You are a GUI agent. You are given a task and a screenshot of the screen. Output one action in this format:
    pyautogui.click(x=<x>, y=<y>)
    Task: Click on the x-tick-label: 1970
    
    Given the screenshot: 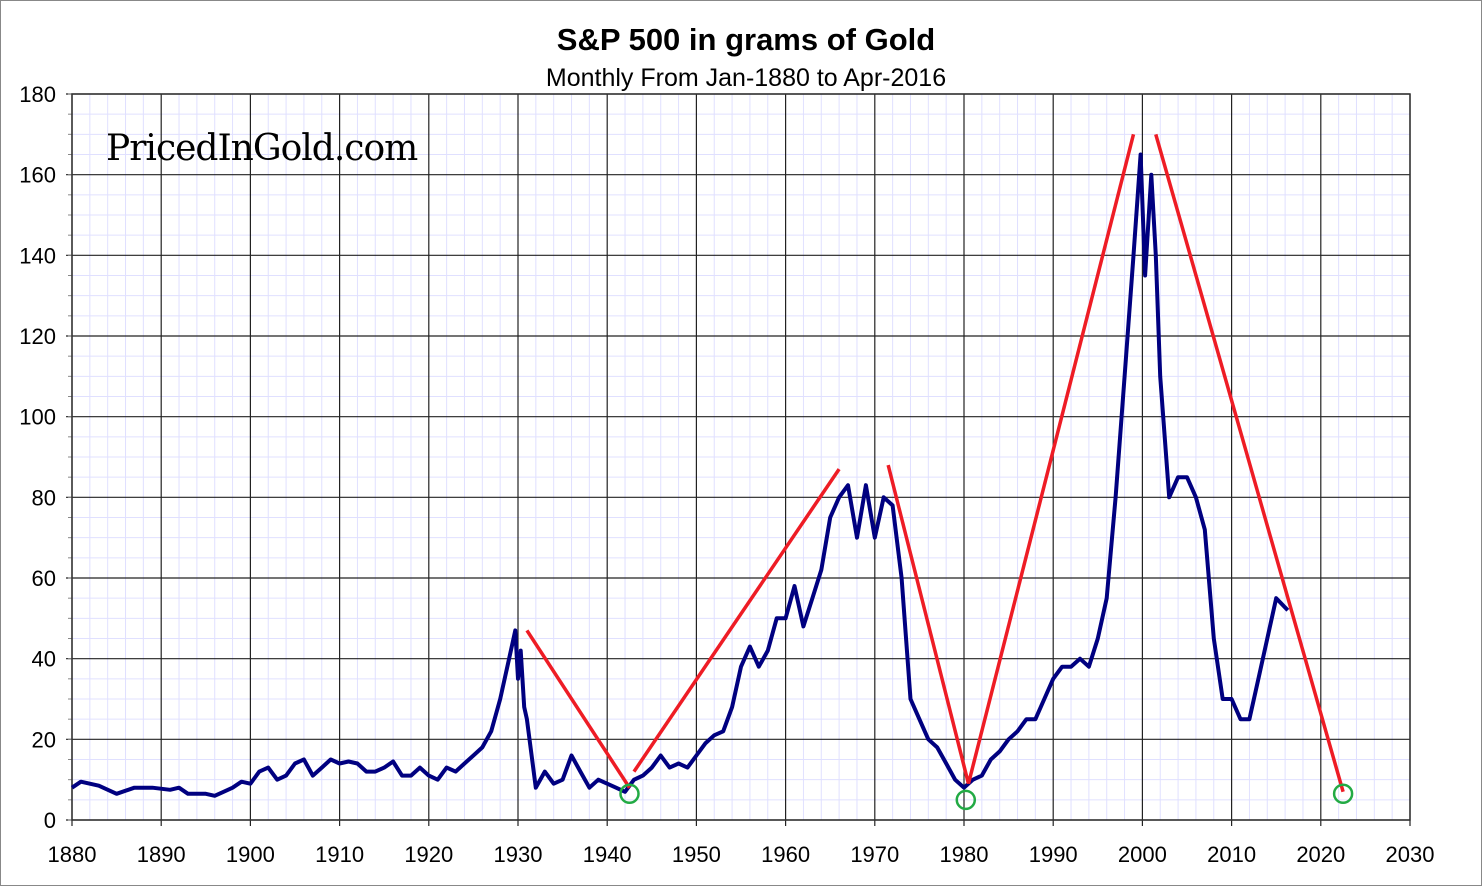 What is the action you would take?
    pyautogui.click(x=874, y=854)
    